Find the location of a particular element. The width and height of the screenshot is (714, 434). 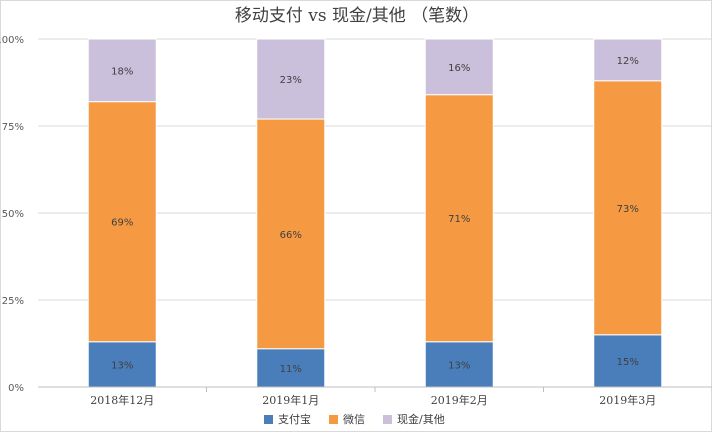

legend: 支付宝 微信 现金/其他 is located at coordinates (354, 419).